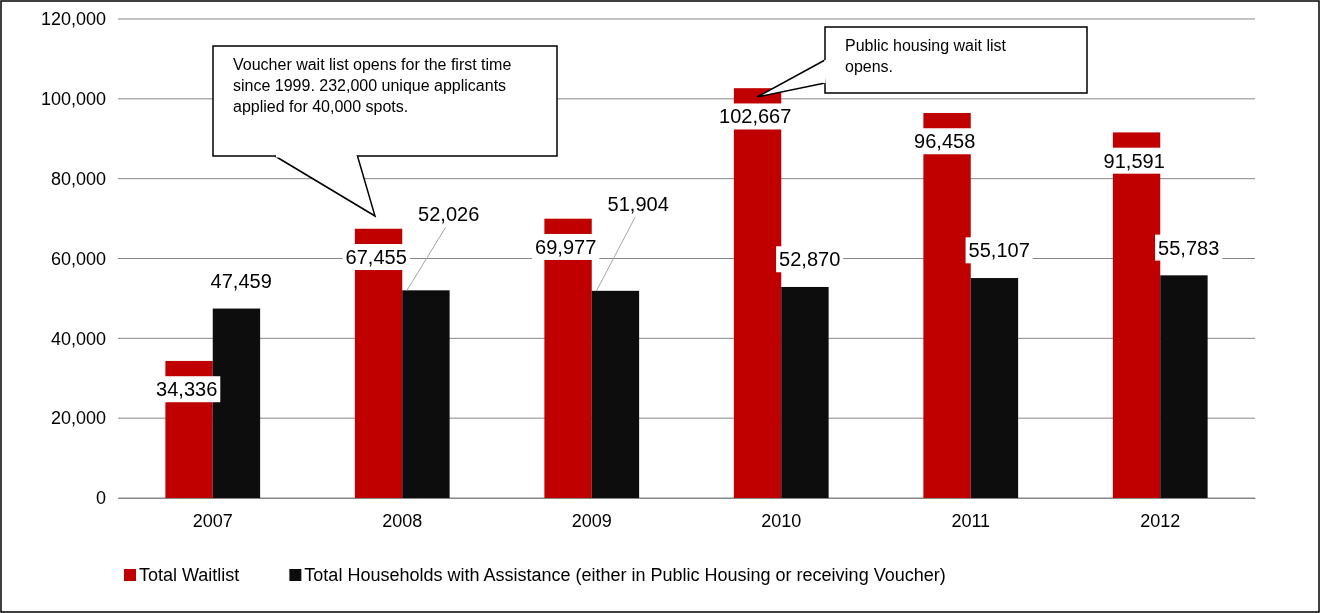  What do you see at coordinates (1134, 160) in the screenshot?
I see `data-label: 91,591` at bounding box center [1134, 160].